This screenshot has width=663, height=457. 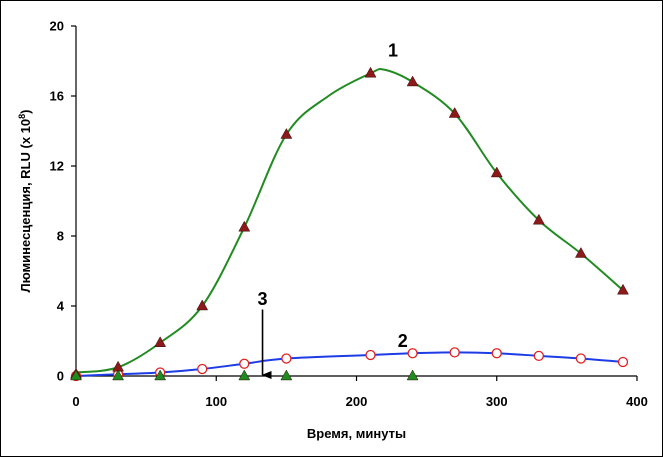 What do you see at coordinates (61, 306) in the screenshot?
I see `y-tick-label: 4` at bounding box center [61, 306].